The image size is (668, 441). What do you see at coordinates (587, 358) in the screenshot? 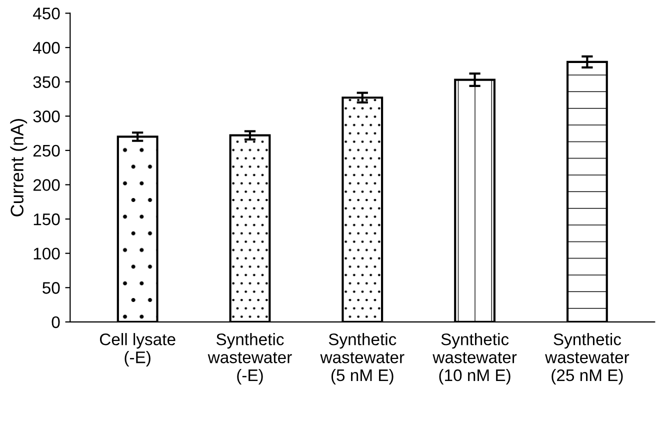
I see `x-tick-label: Synthetic wastewater (25 nM E)` at bounding box center [587, 358].